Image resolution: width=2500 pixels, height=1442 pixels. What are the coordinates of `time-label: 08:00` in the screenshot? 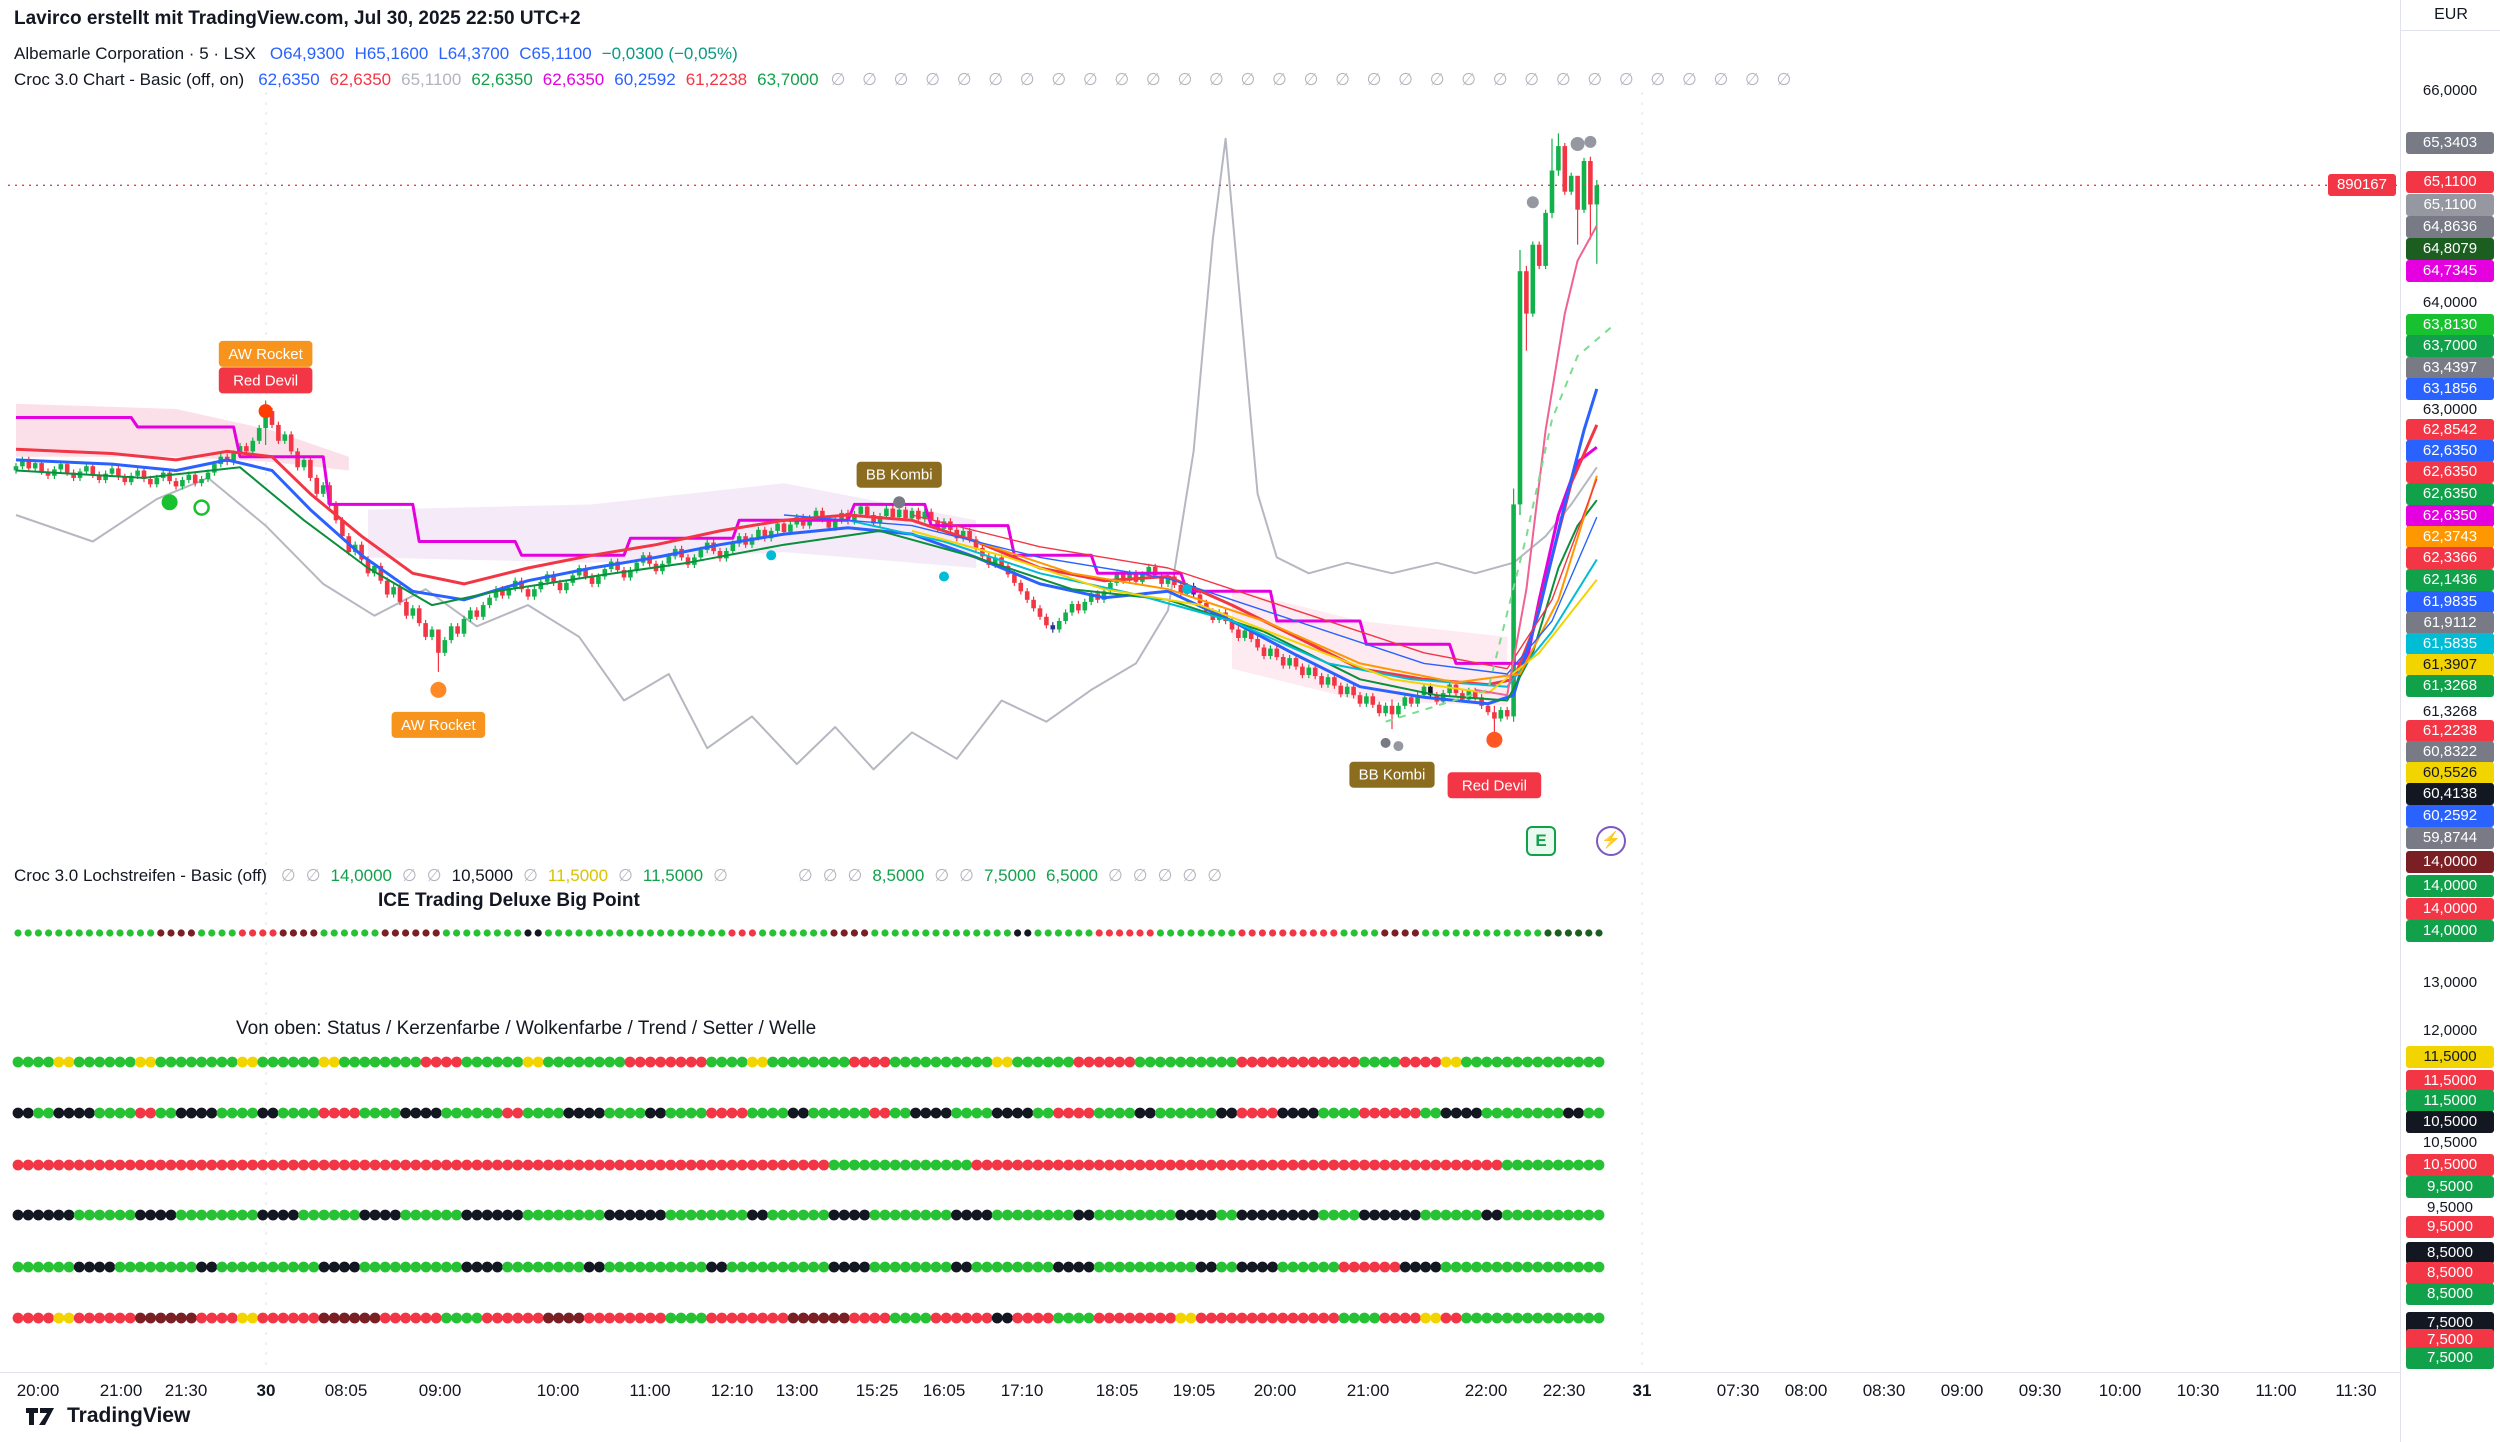 It's located at (1806, 1390).